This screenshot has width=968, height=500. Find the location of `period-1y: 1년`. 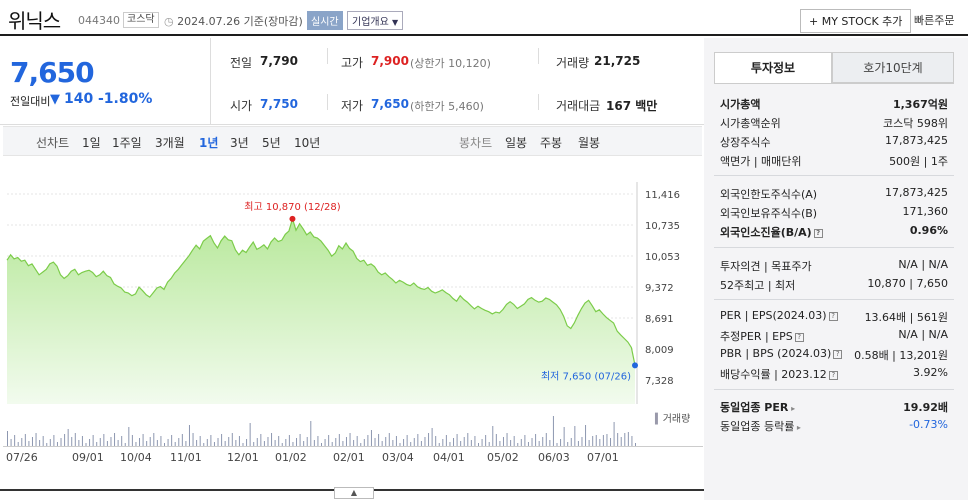

period-1y: 1년 is located at coordinates (209, 143).